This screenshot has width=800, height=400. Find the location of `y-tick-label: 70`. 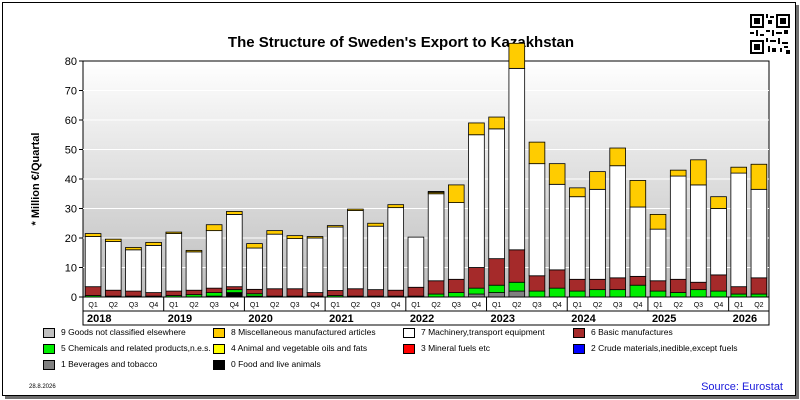

y-tick-label: 70 is located at coordinates (71, 92).